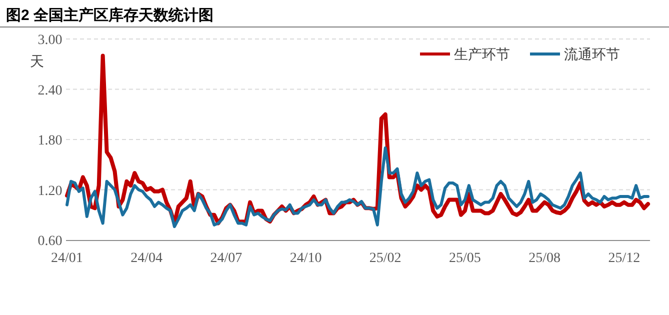 The width and height of the screenshot is (669, 315). I want to click on x-tick-label: 24/04, so click(146, 258).